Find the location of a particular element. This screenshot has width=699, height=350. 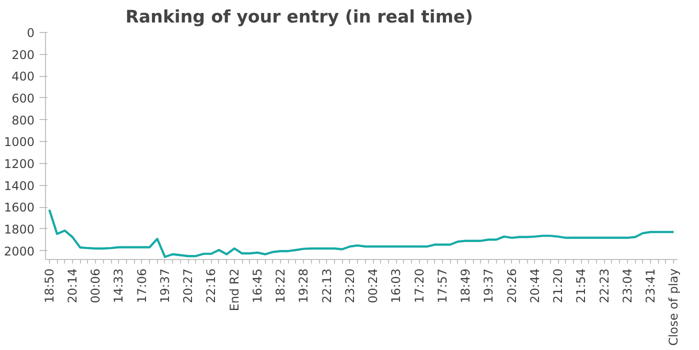

x-tick-label: 14:33 is located at coordinates (119, 286).